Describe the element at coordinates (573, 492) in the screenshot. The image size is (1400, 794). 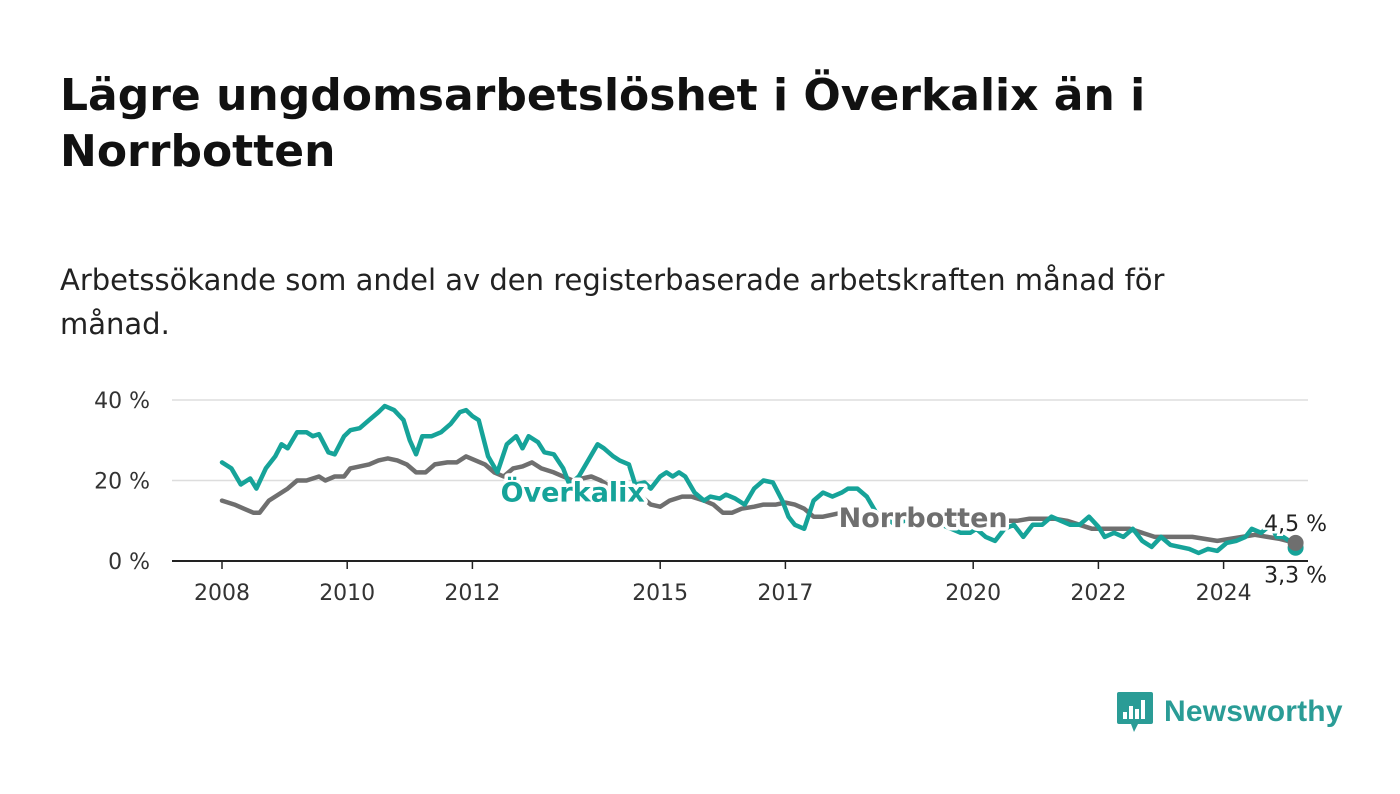
I see `series-label-overkalix: Överkalix` at that location.